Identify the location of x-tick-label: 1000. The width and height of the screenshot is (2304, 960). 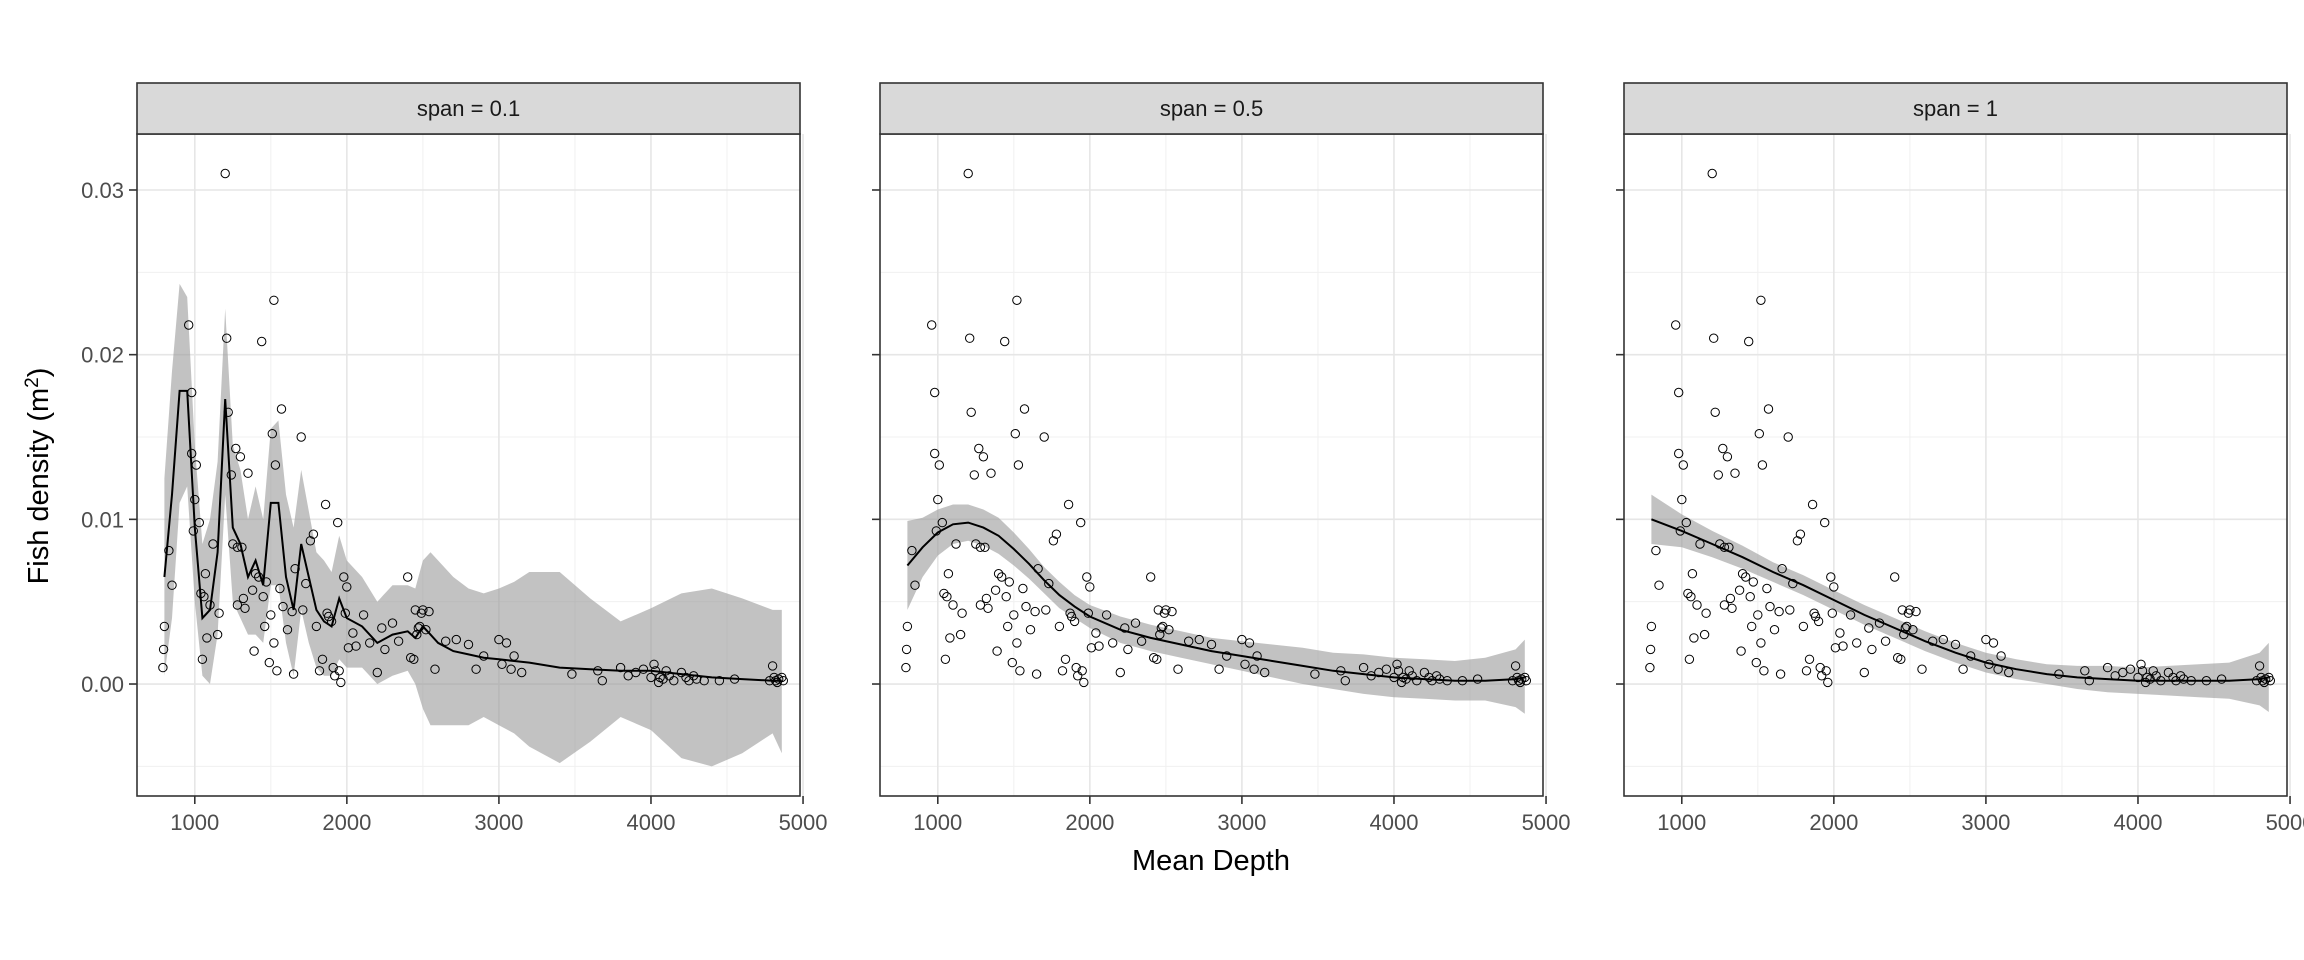
(937, 822).